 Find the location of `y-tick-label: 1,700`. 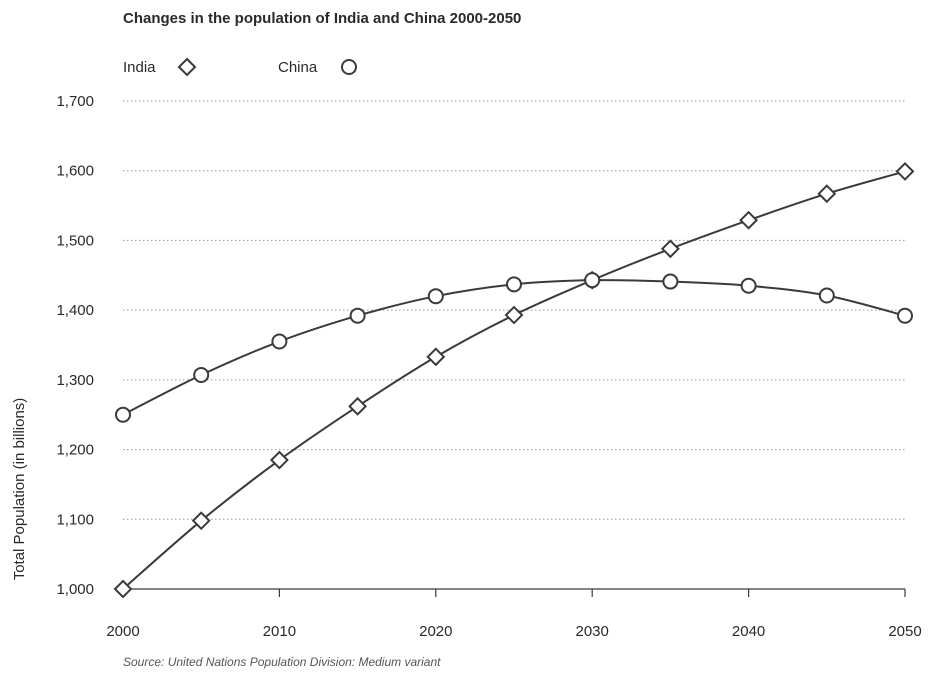

y-tick-label: 1,700 is located at coordinates (75, 101).